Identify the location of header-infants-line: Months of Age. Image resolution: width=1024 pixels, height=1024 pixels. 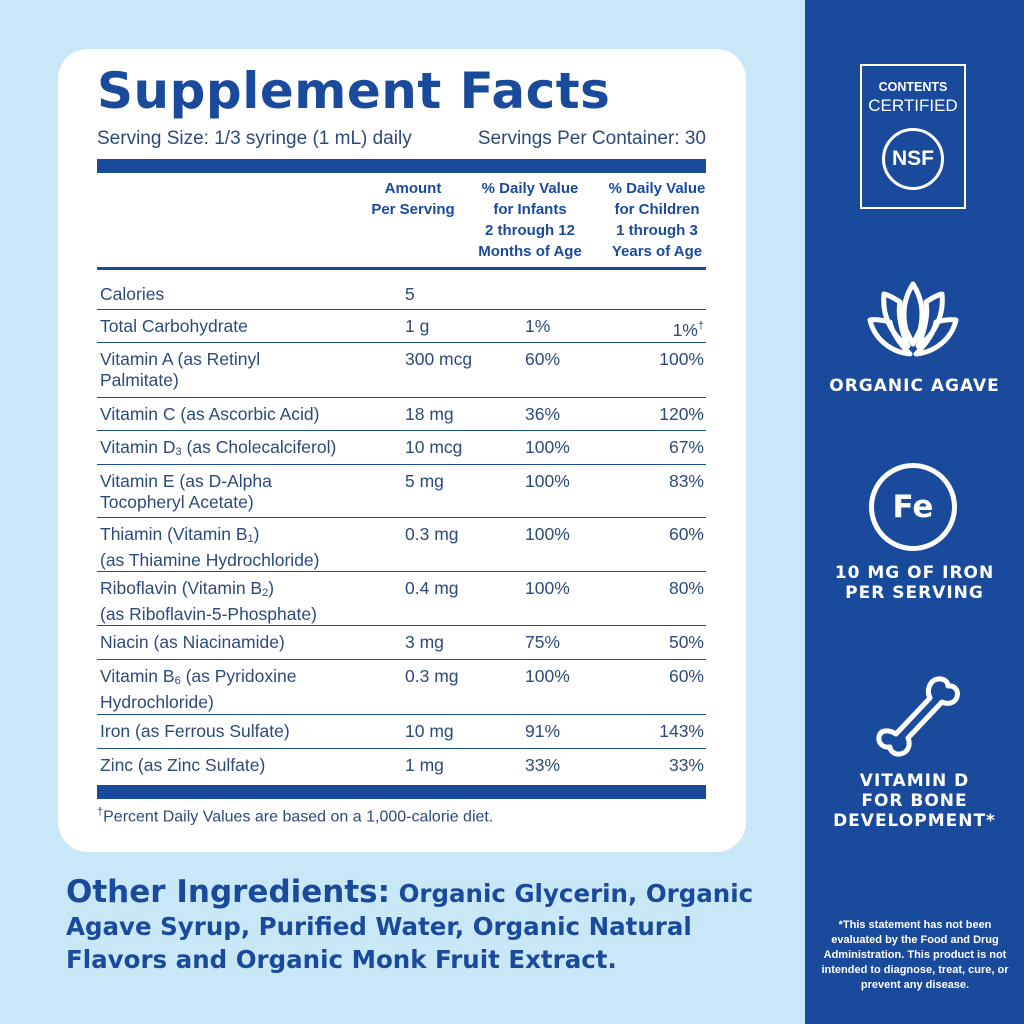
(530, 251).